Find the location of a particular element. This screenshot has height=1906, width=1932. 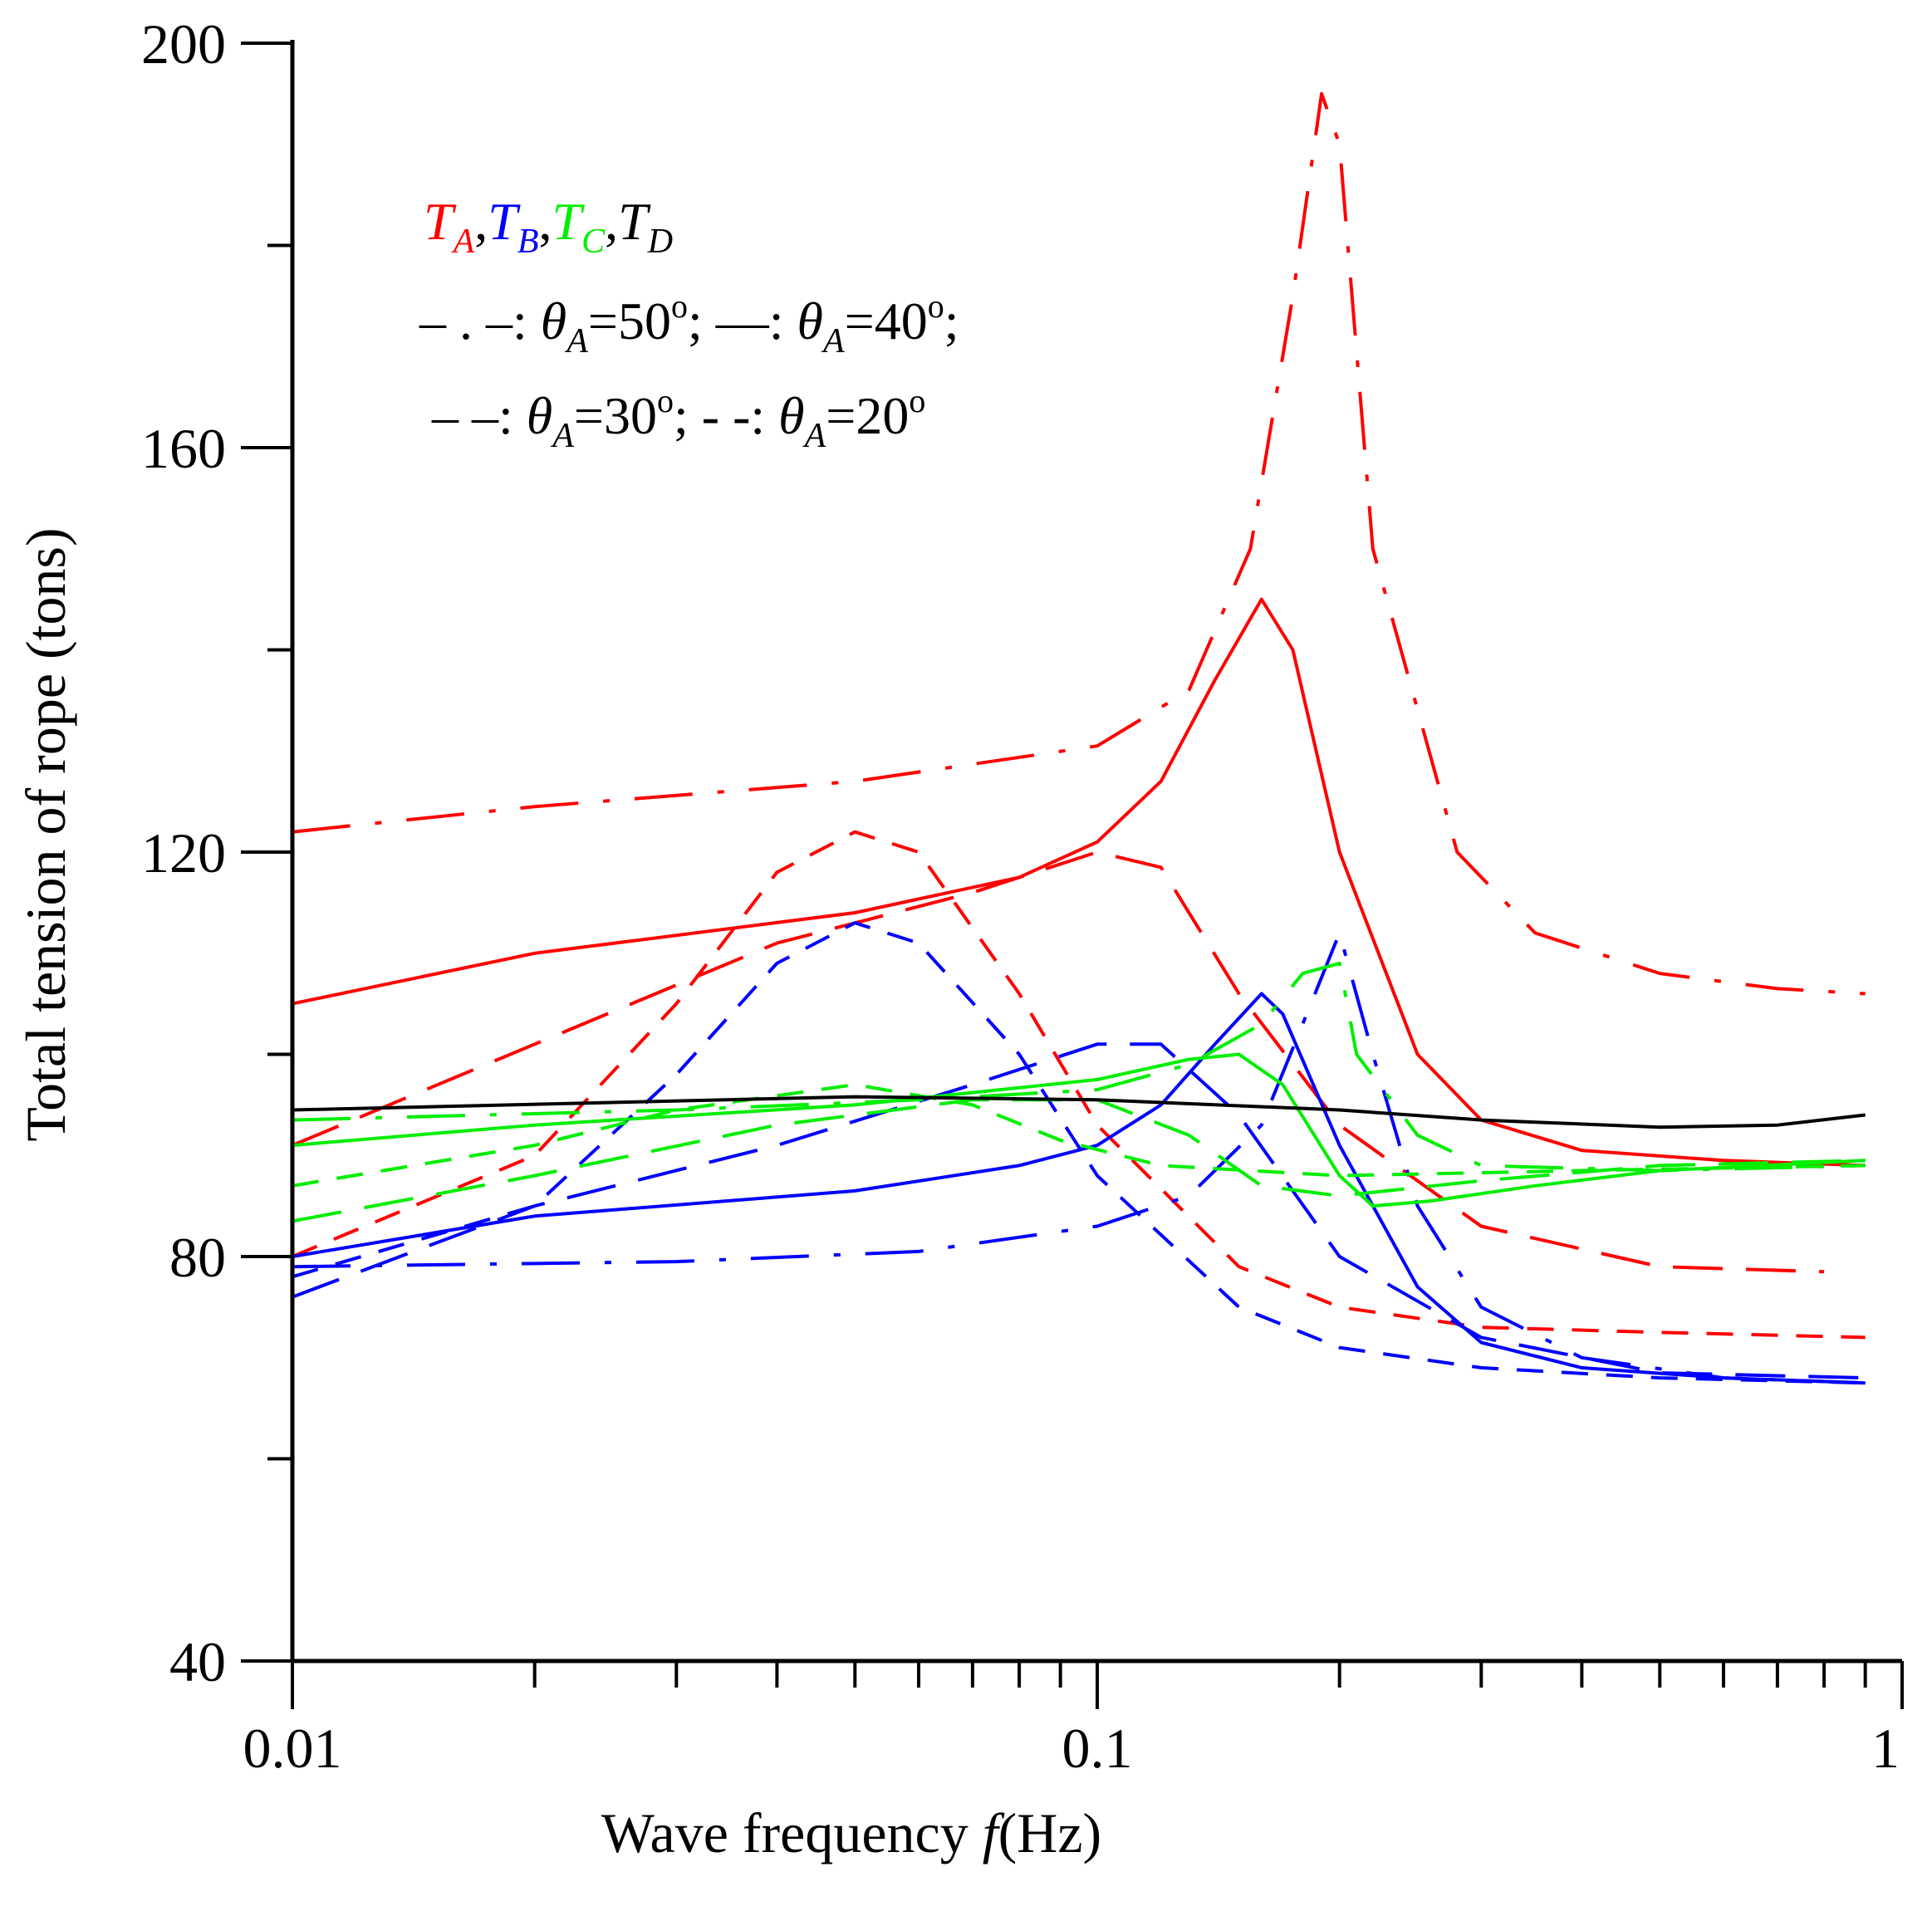

y-tick-label: 160 is located at coordinates (183, 448).